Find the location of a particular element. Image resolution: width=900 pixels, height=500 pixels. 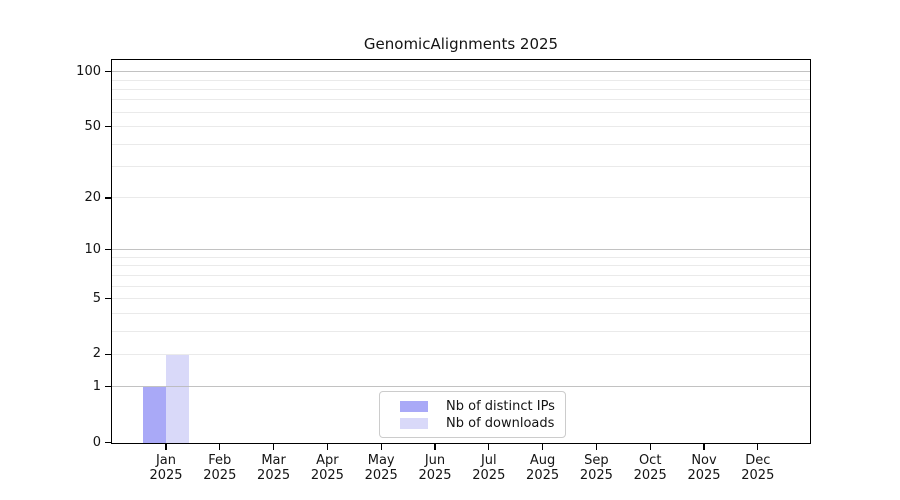

x-tick-label: Oct 2025 is located at coordinates (650, 468).